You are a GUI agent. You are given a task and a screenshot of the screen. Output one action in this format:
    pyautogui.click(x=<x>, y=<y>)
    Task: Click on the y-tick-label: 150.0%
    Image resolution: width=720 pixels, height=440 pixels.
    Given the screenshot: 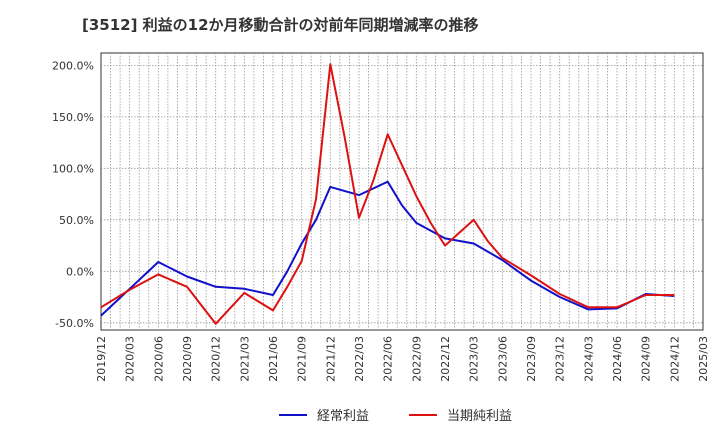 What is the action you would take?
    pyautogui.click(x=73, y=117)
    